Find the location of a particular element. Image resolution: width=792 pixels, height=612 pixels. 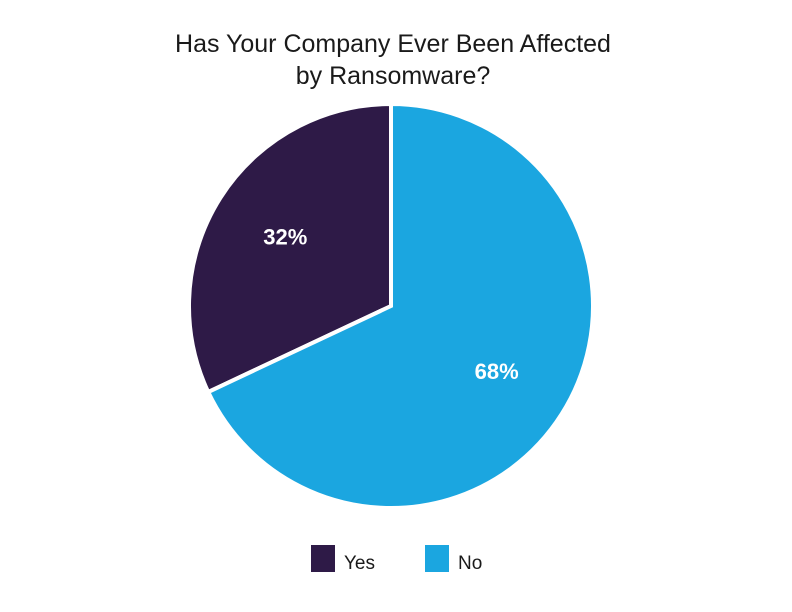

chart-title-line-2: by Ransomware? is located at coordinates (393, 76).